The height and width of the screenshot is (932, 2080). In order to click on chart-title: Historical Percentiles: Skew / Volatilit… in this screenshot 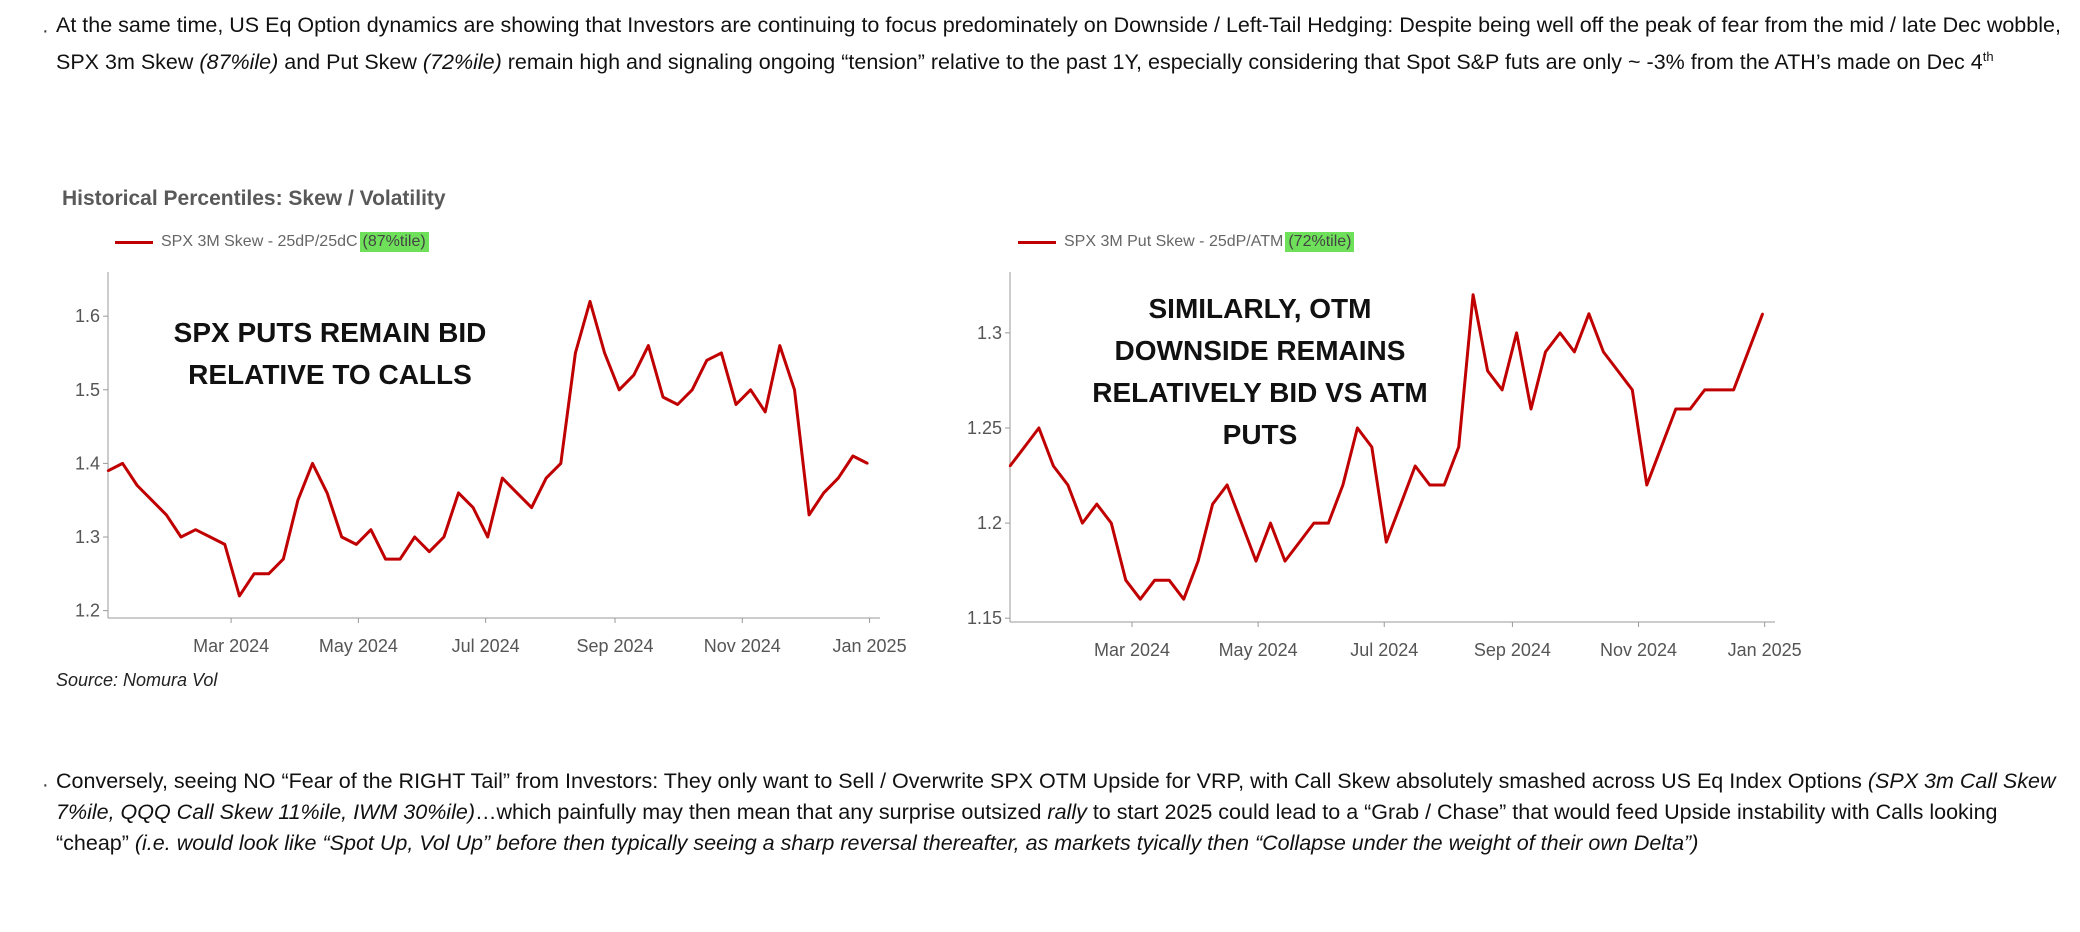, I will do `click(254, 198)`.